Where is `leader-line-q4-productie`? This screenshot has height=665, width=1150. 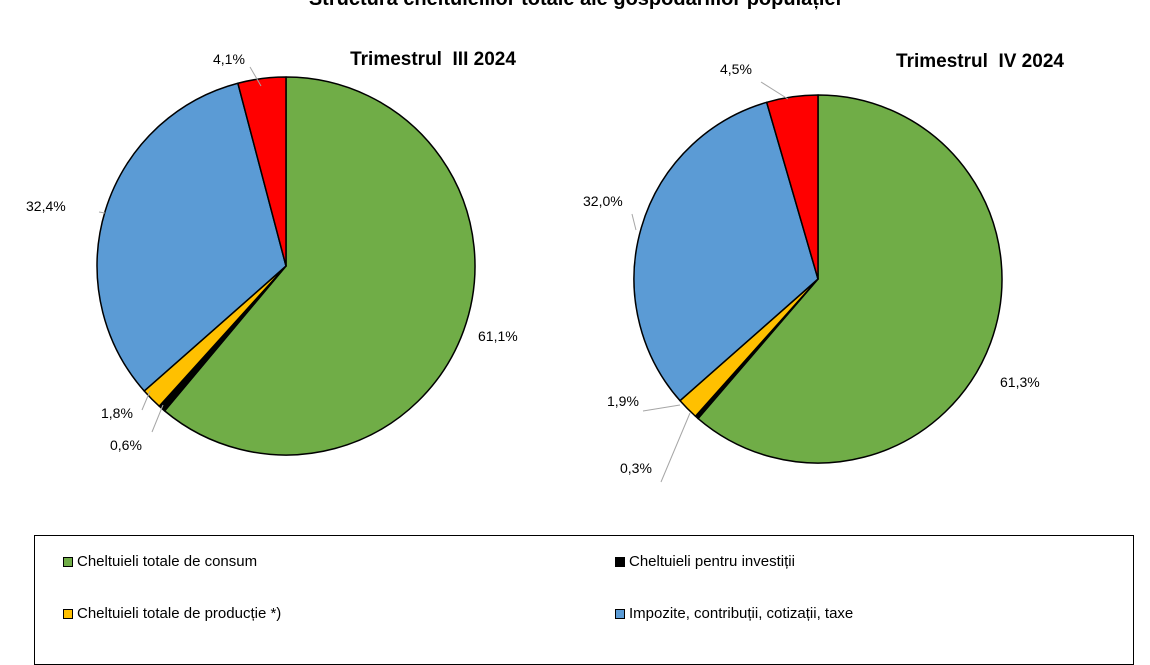 leader-line-q4-productie is located at coordinates (661, 408).